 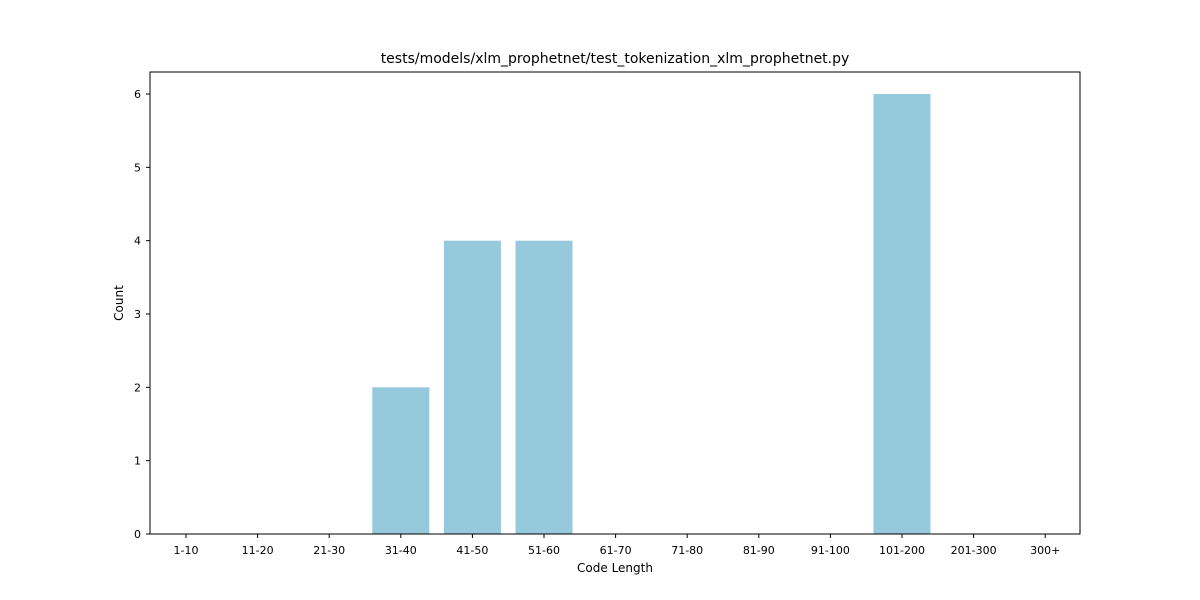 I want to click on x-tick-label: 11-20, so click(x=258, y=550).